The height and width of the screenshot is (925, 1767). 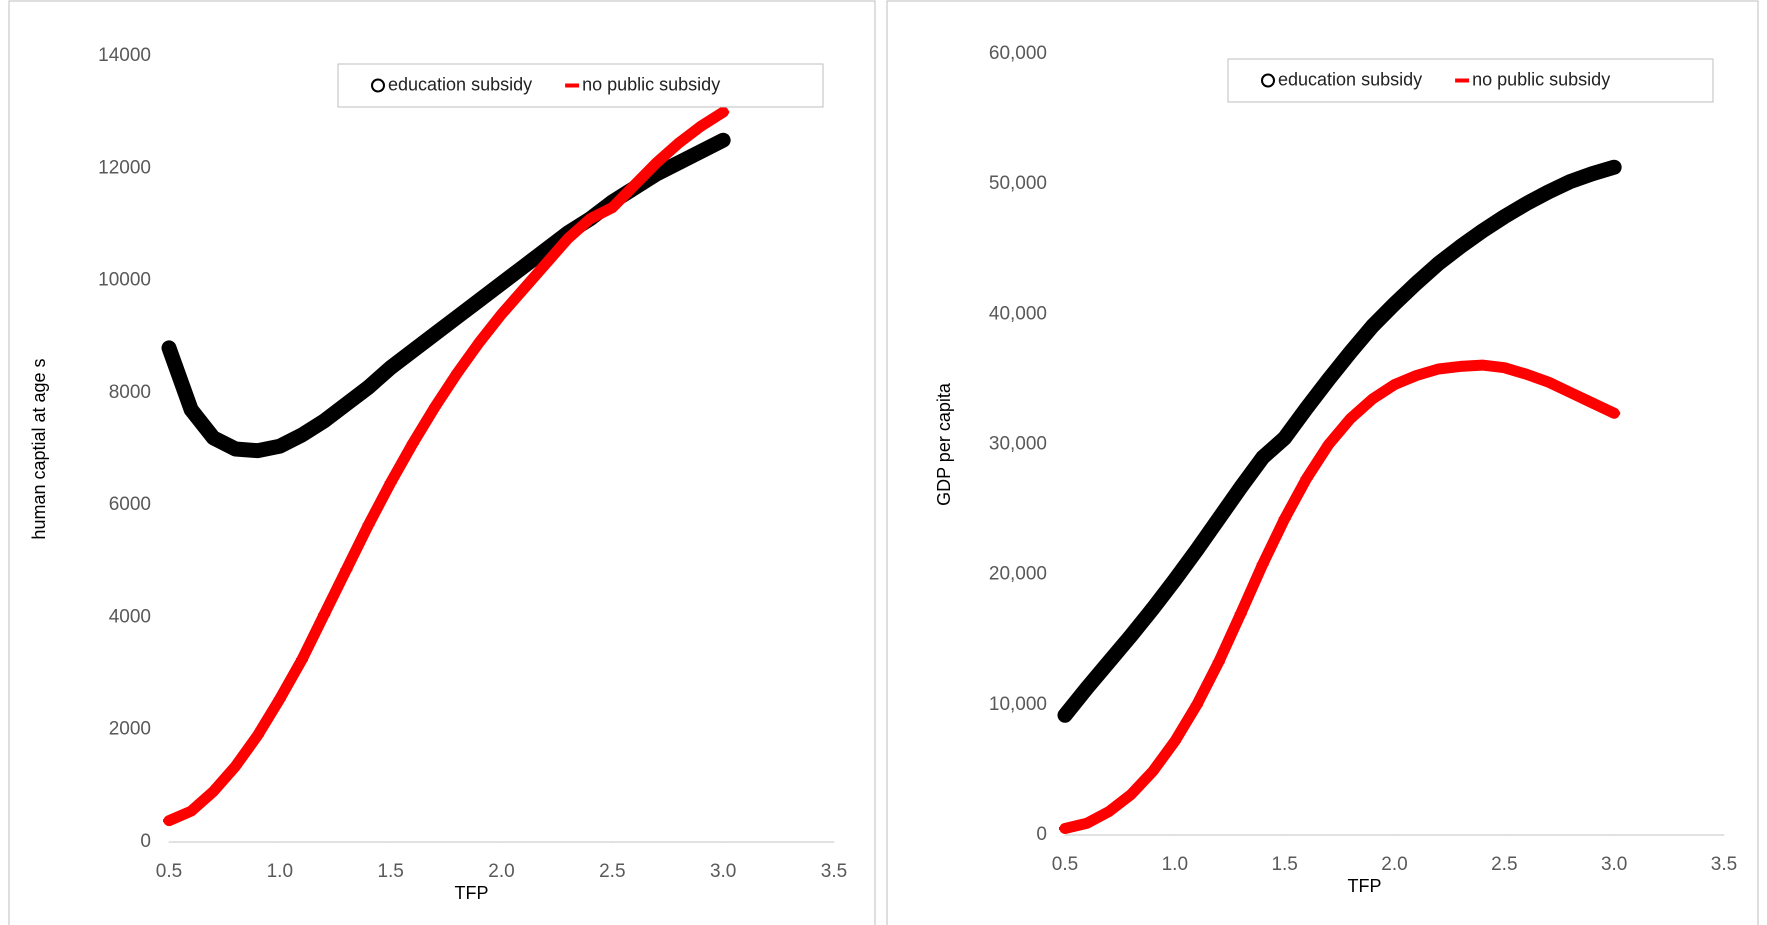 What do you see at coordinates (1018, 444) in the screenshot?
I see `y-tick-label: 30,000` at bounding box center [1018, 444].